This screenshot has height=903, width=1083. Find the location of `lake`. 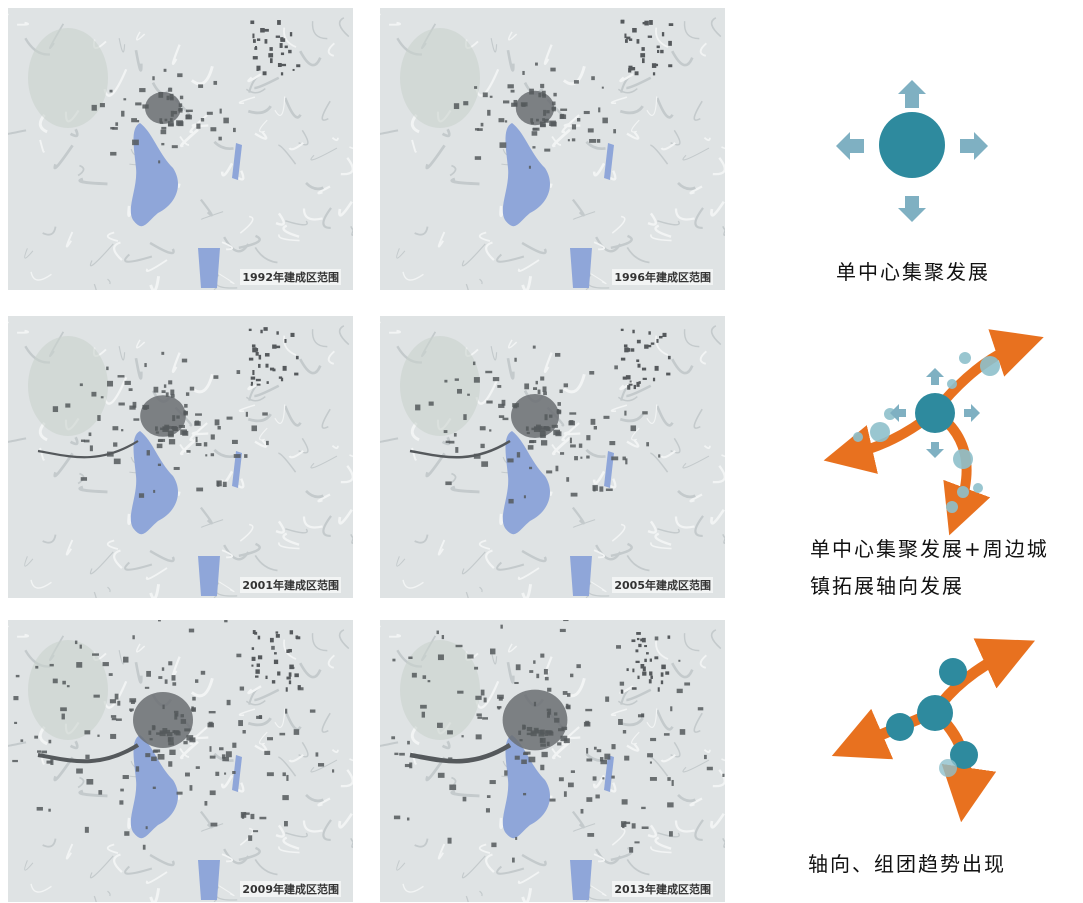

lake is located at coordinates (526, 175).